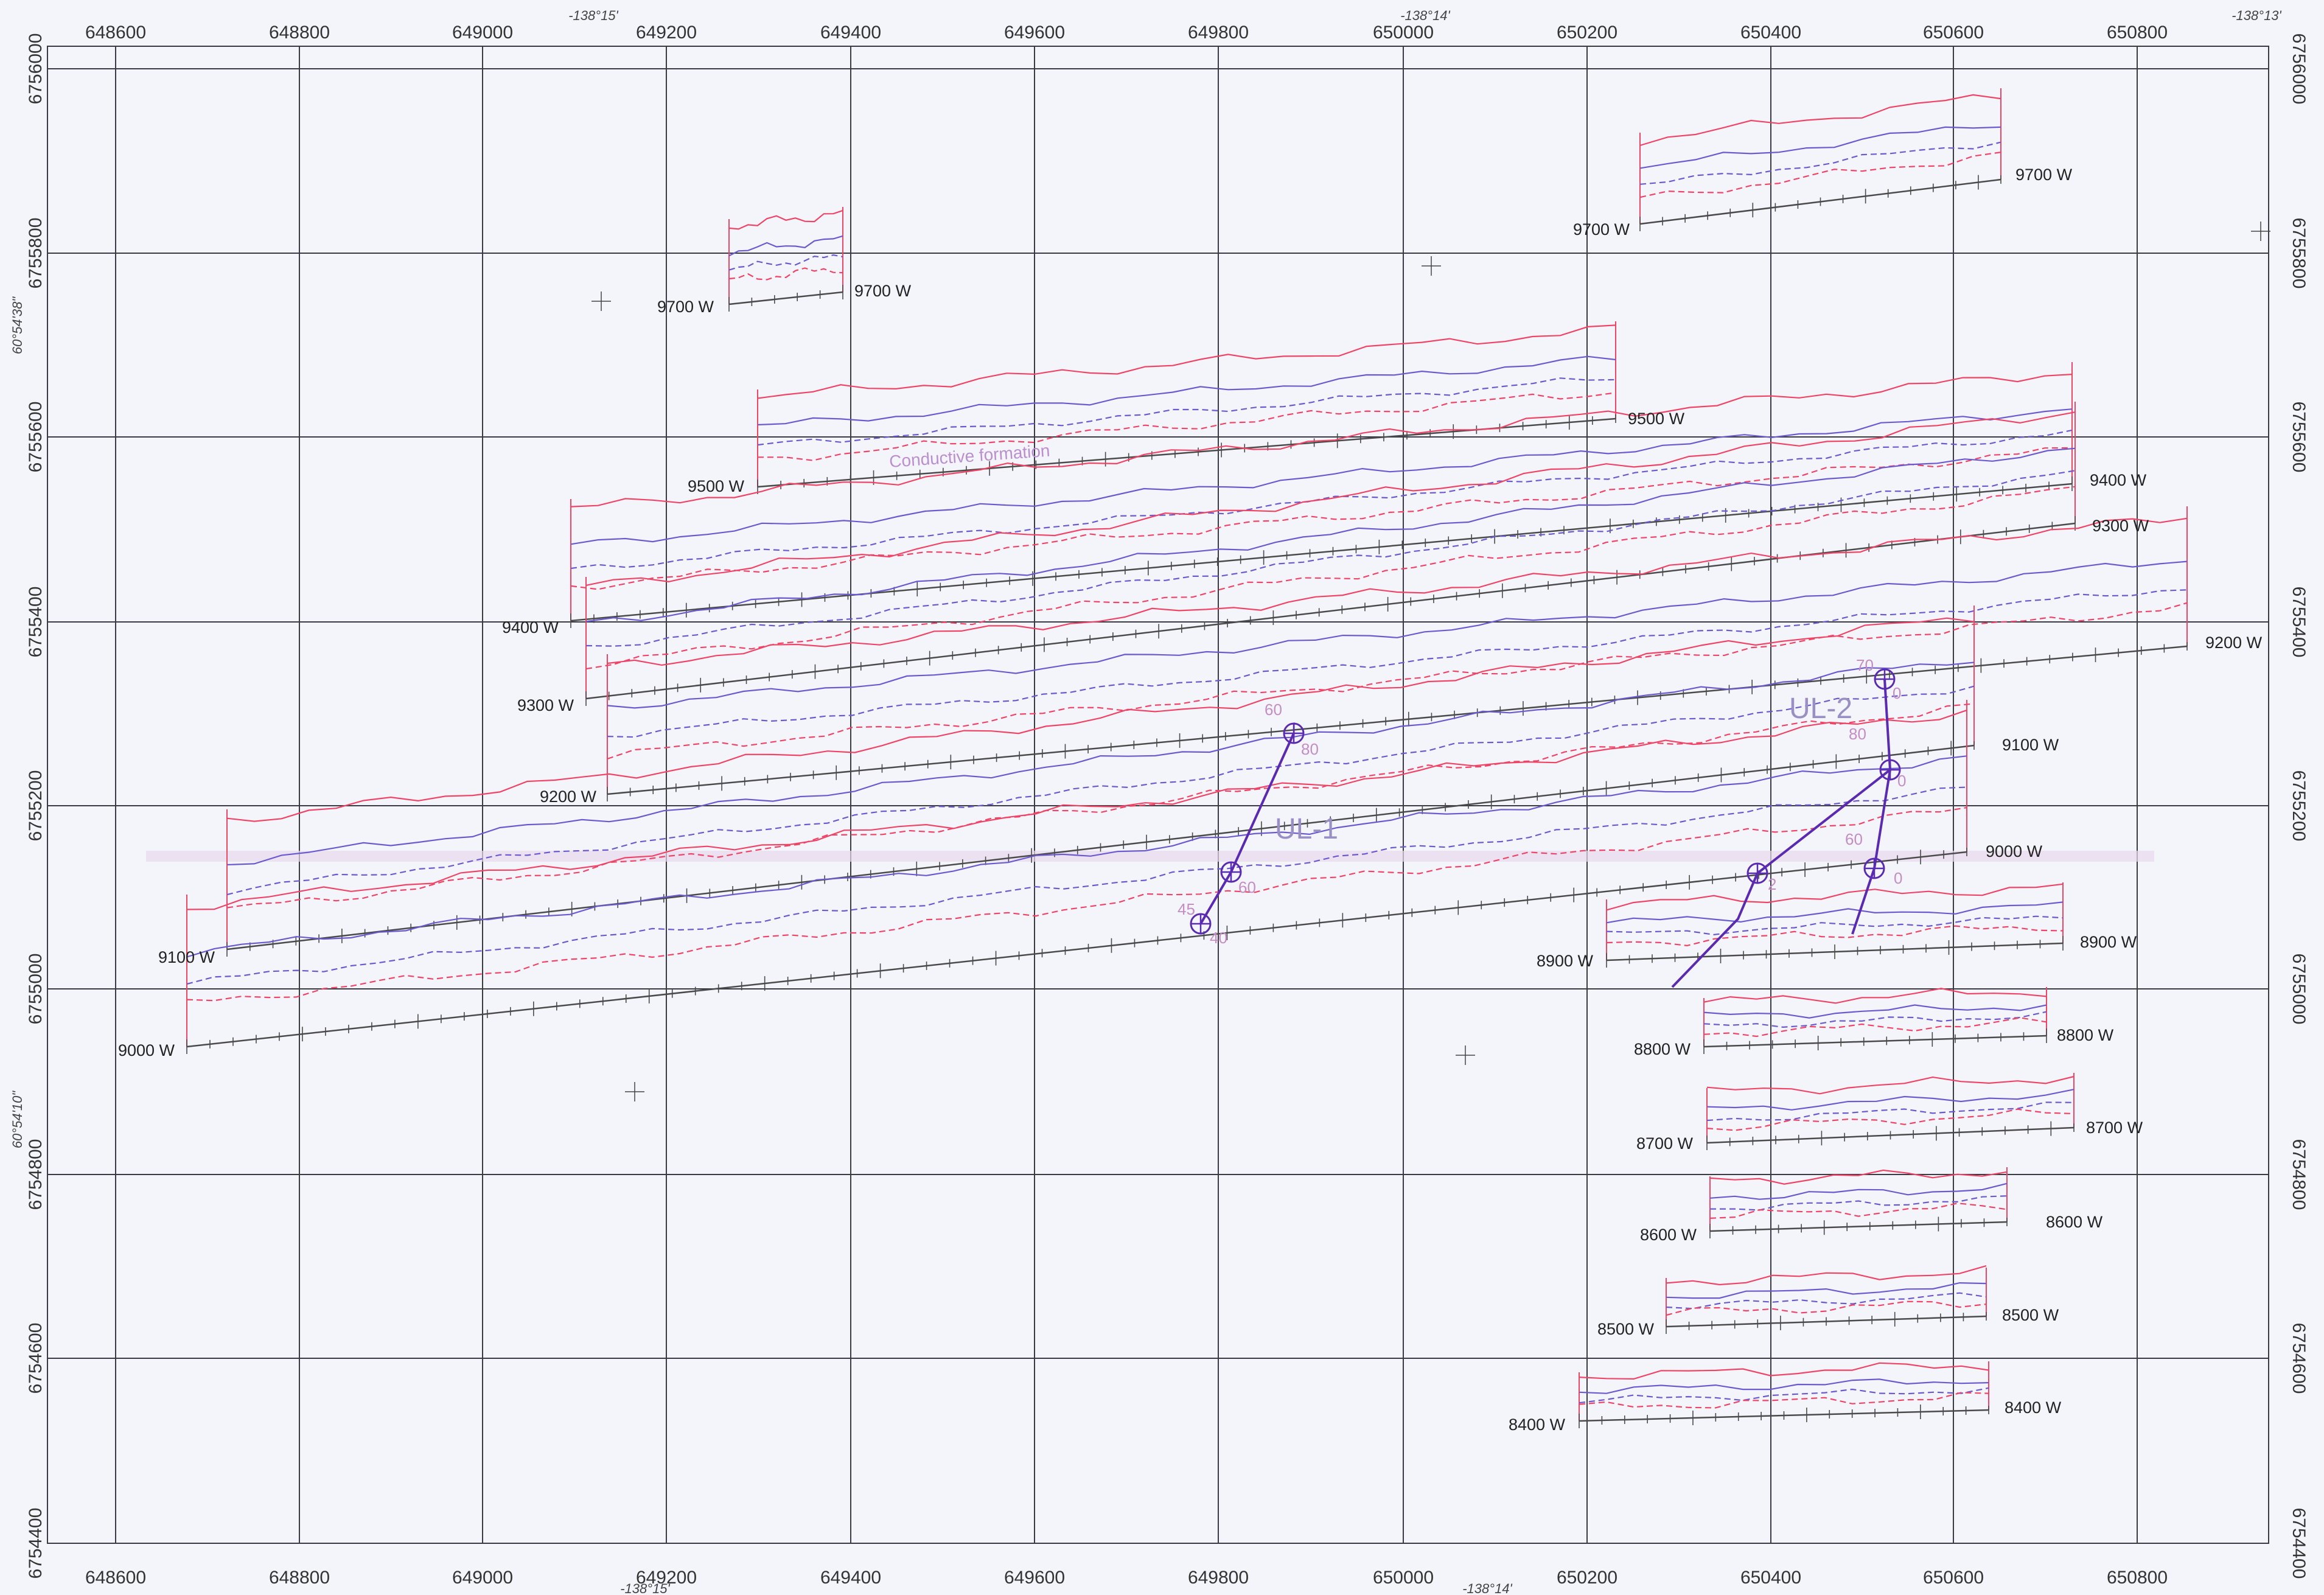 The height and width of the screenshot is (1595, 2324). Describe the element at coordinates (2030, 745) in the screenshot. I see `line-label-9100w-end: 9100 W` at that location.